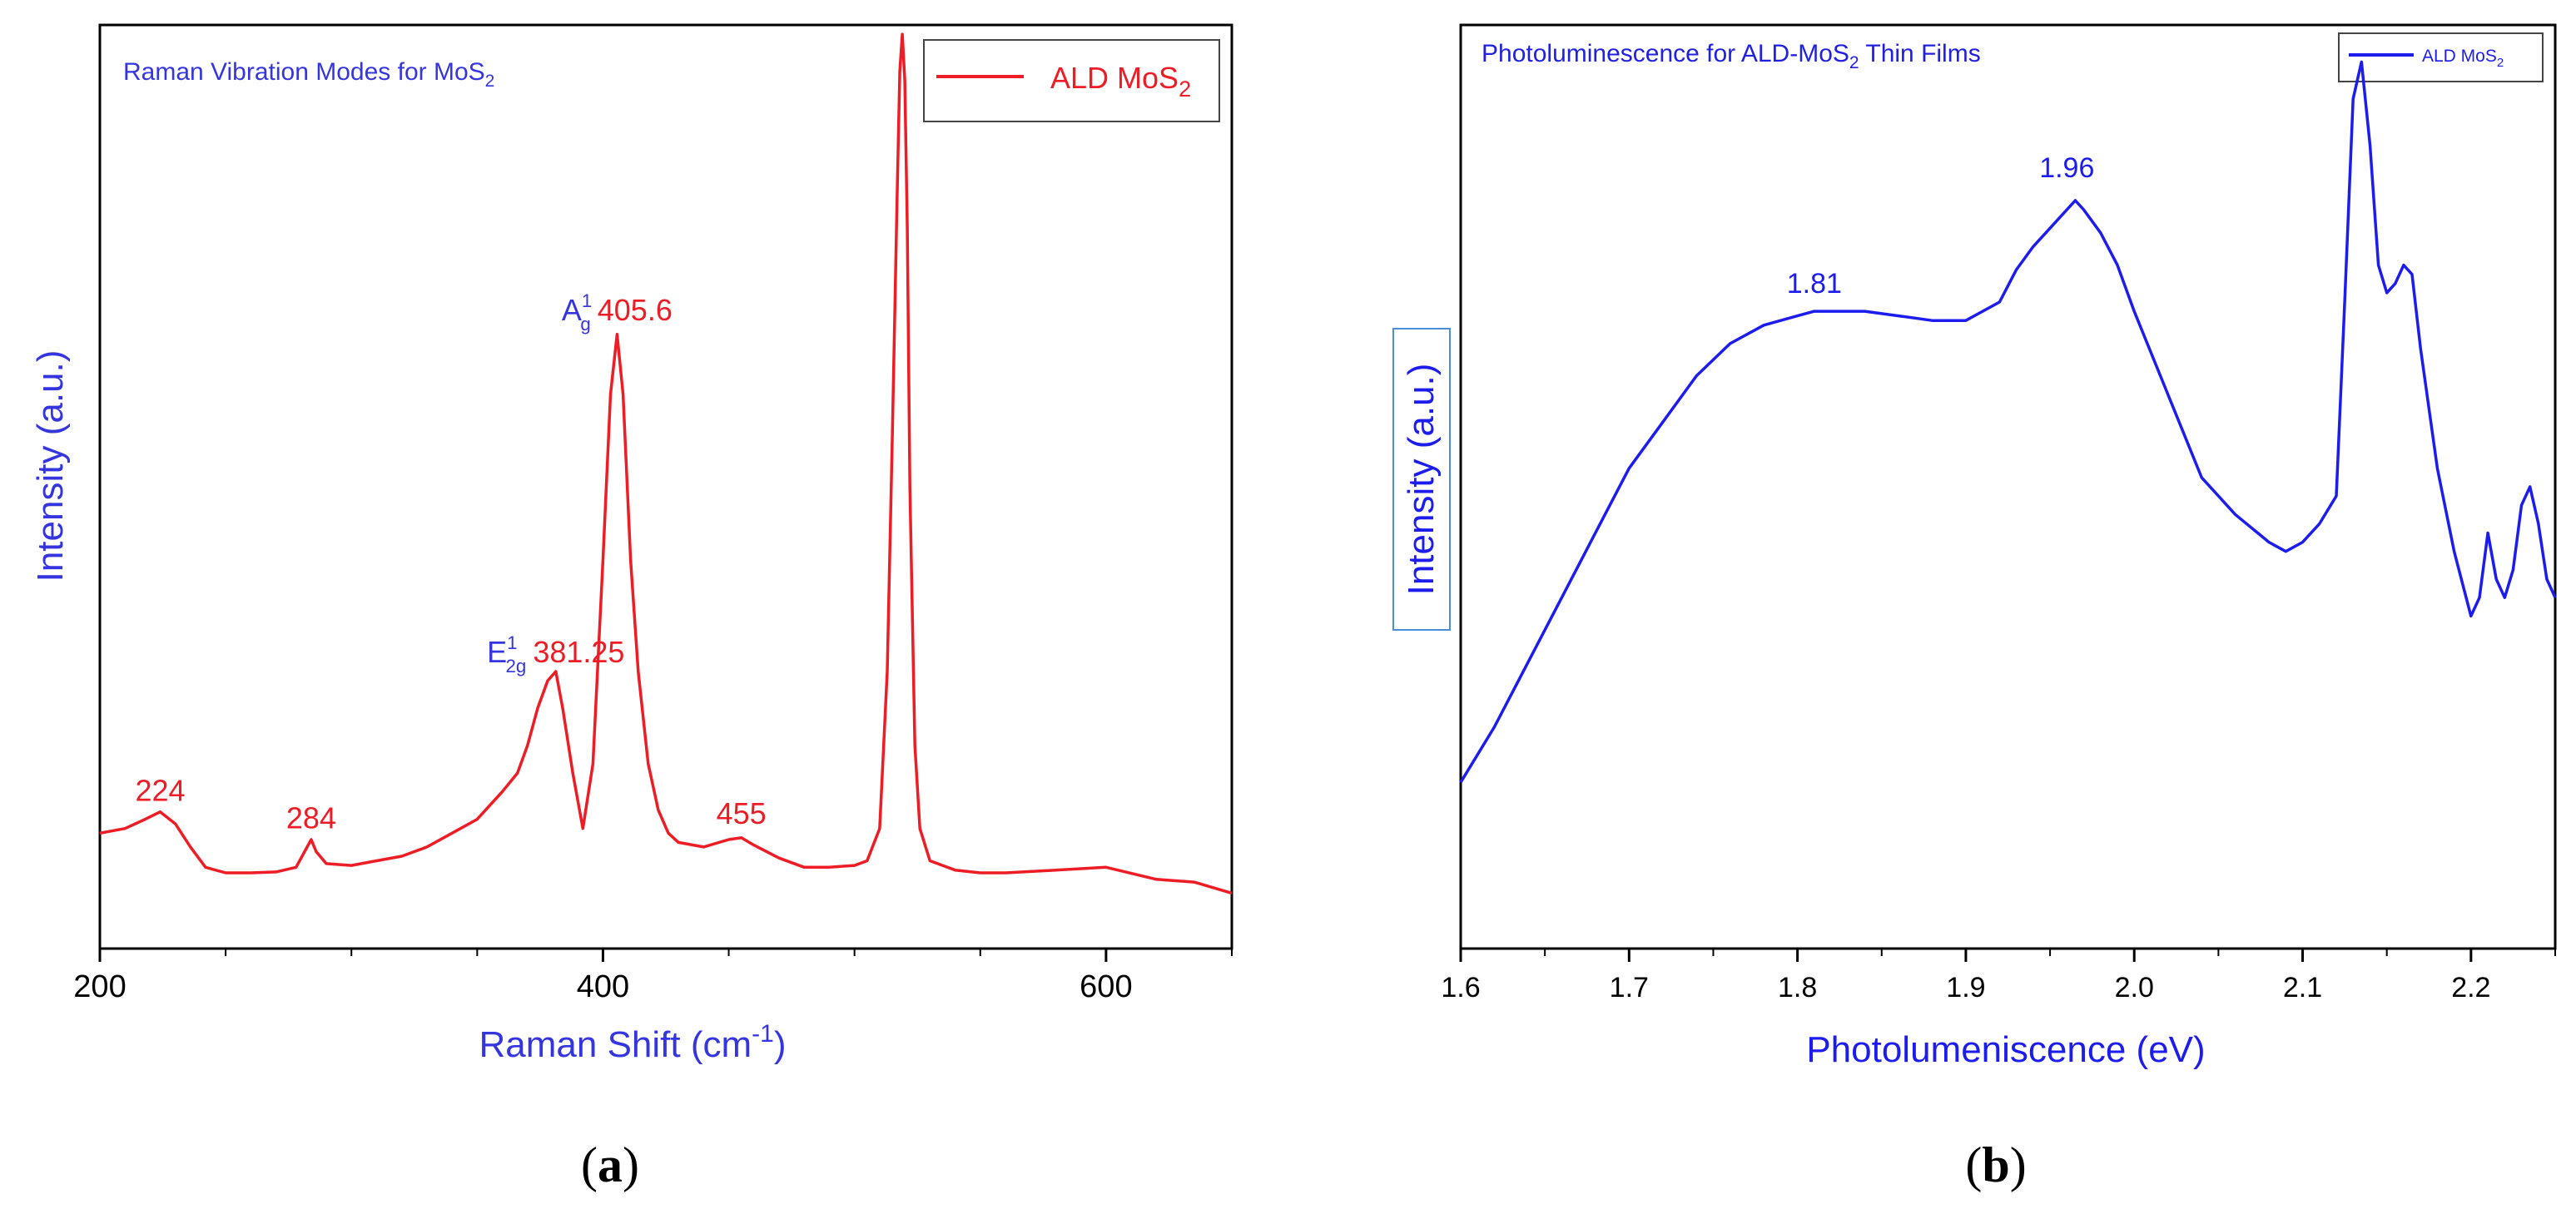  What do you see at coordinates (603, 986) in the screenshot?
I see `x-tick-label: 400` at bounding box center [603, 986].